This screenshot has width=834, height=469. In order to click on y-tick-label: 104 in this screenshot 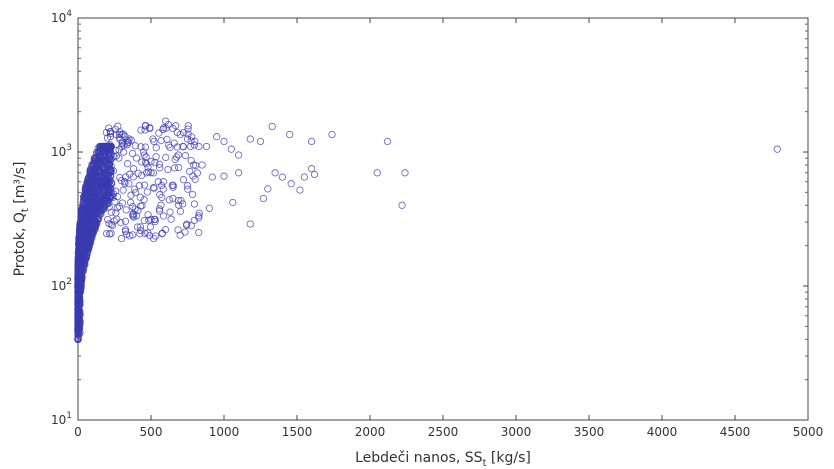, I will do `click(61, 17)`.